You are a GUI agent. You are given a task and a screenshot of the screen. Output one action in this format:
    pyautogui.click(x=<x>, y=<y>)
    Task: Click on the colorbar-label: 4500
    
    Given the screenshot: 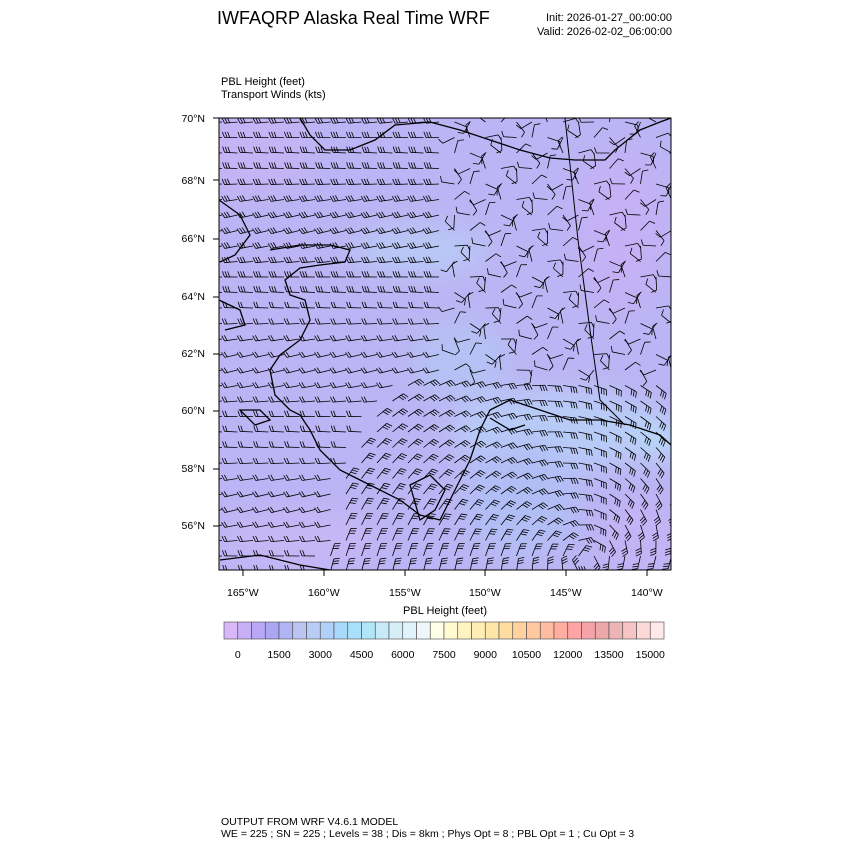 What is the action you would take?
    pyautogui.click(x=361, y=655)
    